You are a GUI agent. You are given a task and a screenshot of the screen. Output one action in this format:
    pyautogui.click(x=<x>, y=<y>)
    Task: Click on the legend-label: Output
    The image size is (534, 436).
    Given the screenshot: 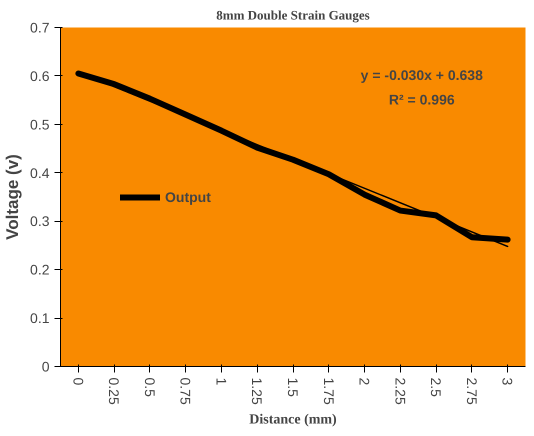 What is the action you would take?
    pyautogui.click(x=188, y=196)
    